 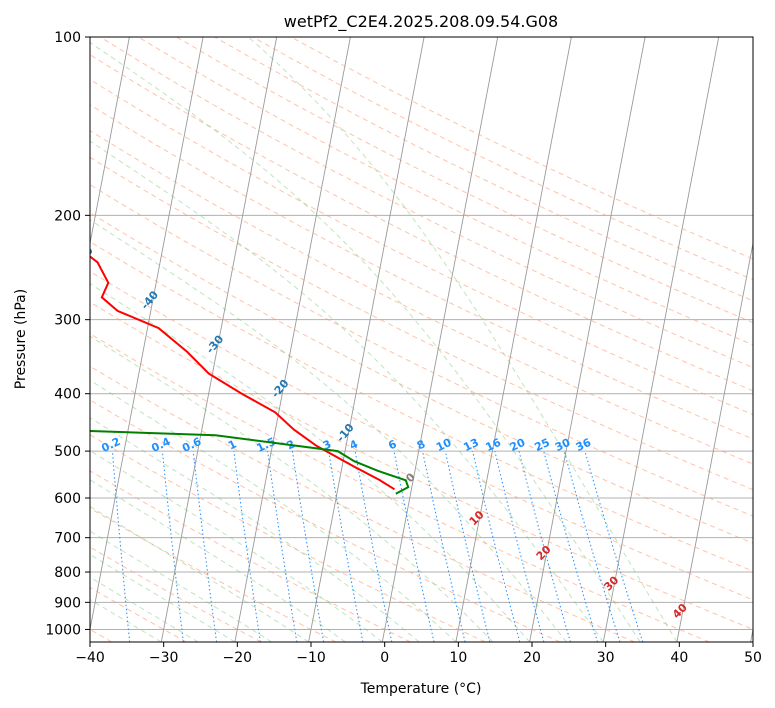 What do you see at coordinates (67, 216) in the screenshot?
I see `y-tick-label: 200` at bounding box center [67, 216].